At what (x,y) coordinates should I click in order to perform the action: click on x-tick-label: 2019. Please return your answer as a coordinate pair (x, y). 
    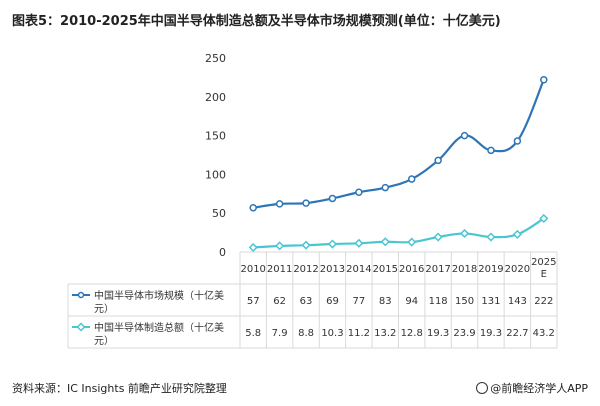
    Looking at the image, I should click on (490, 269).